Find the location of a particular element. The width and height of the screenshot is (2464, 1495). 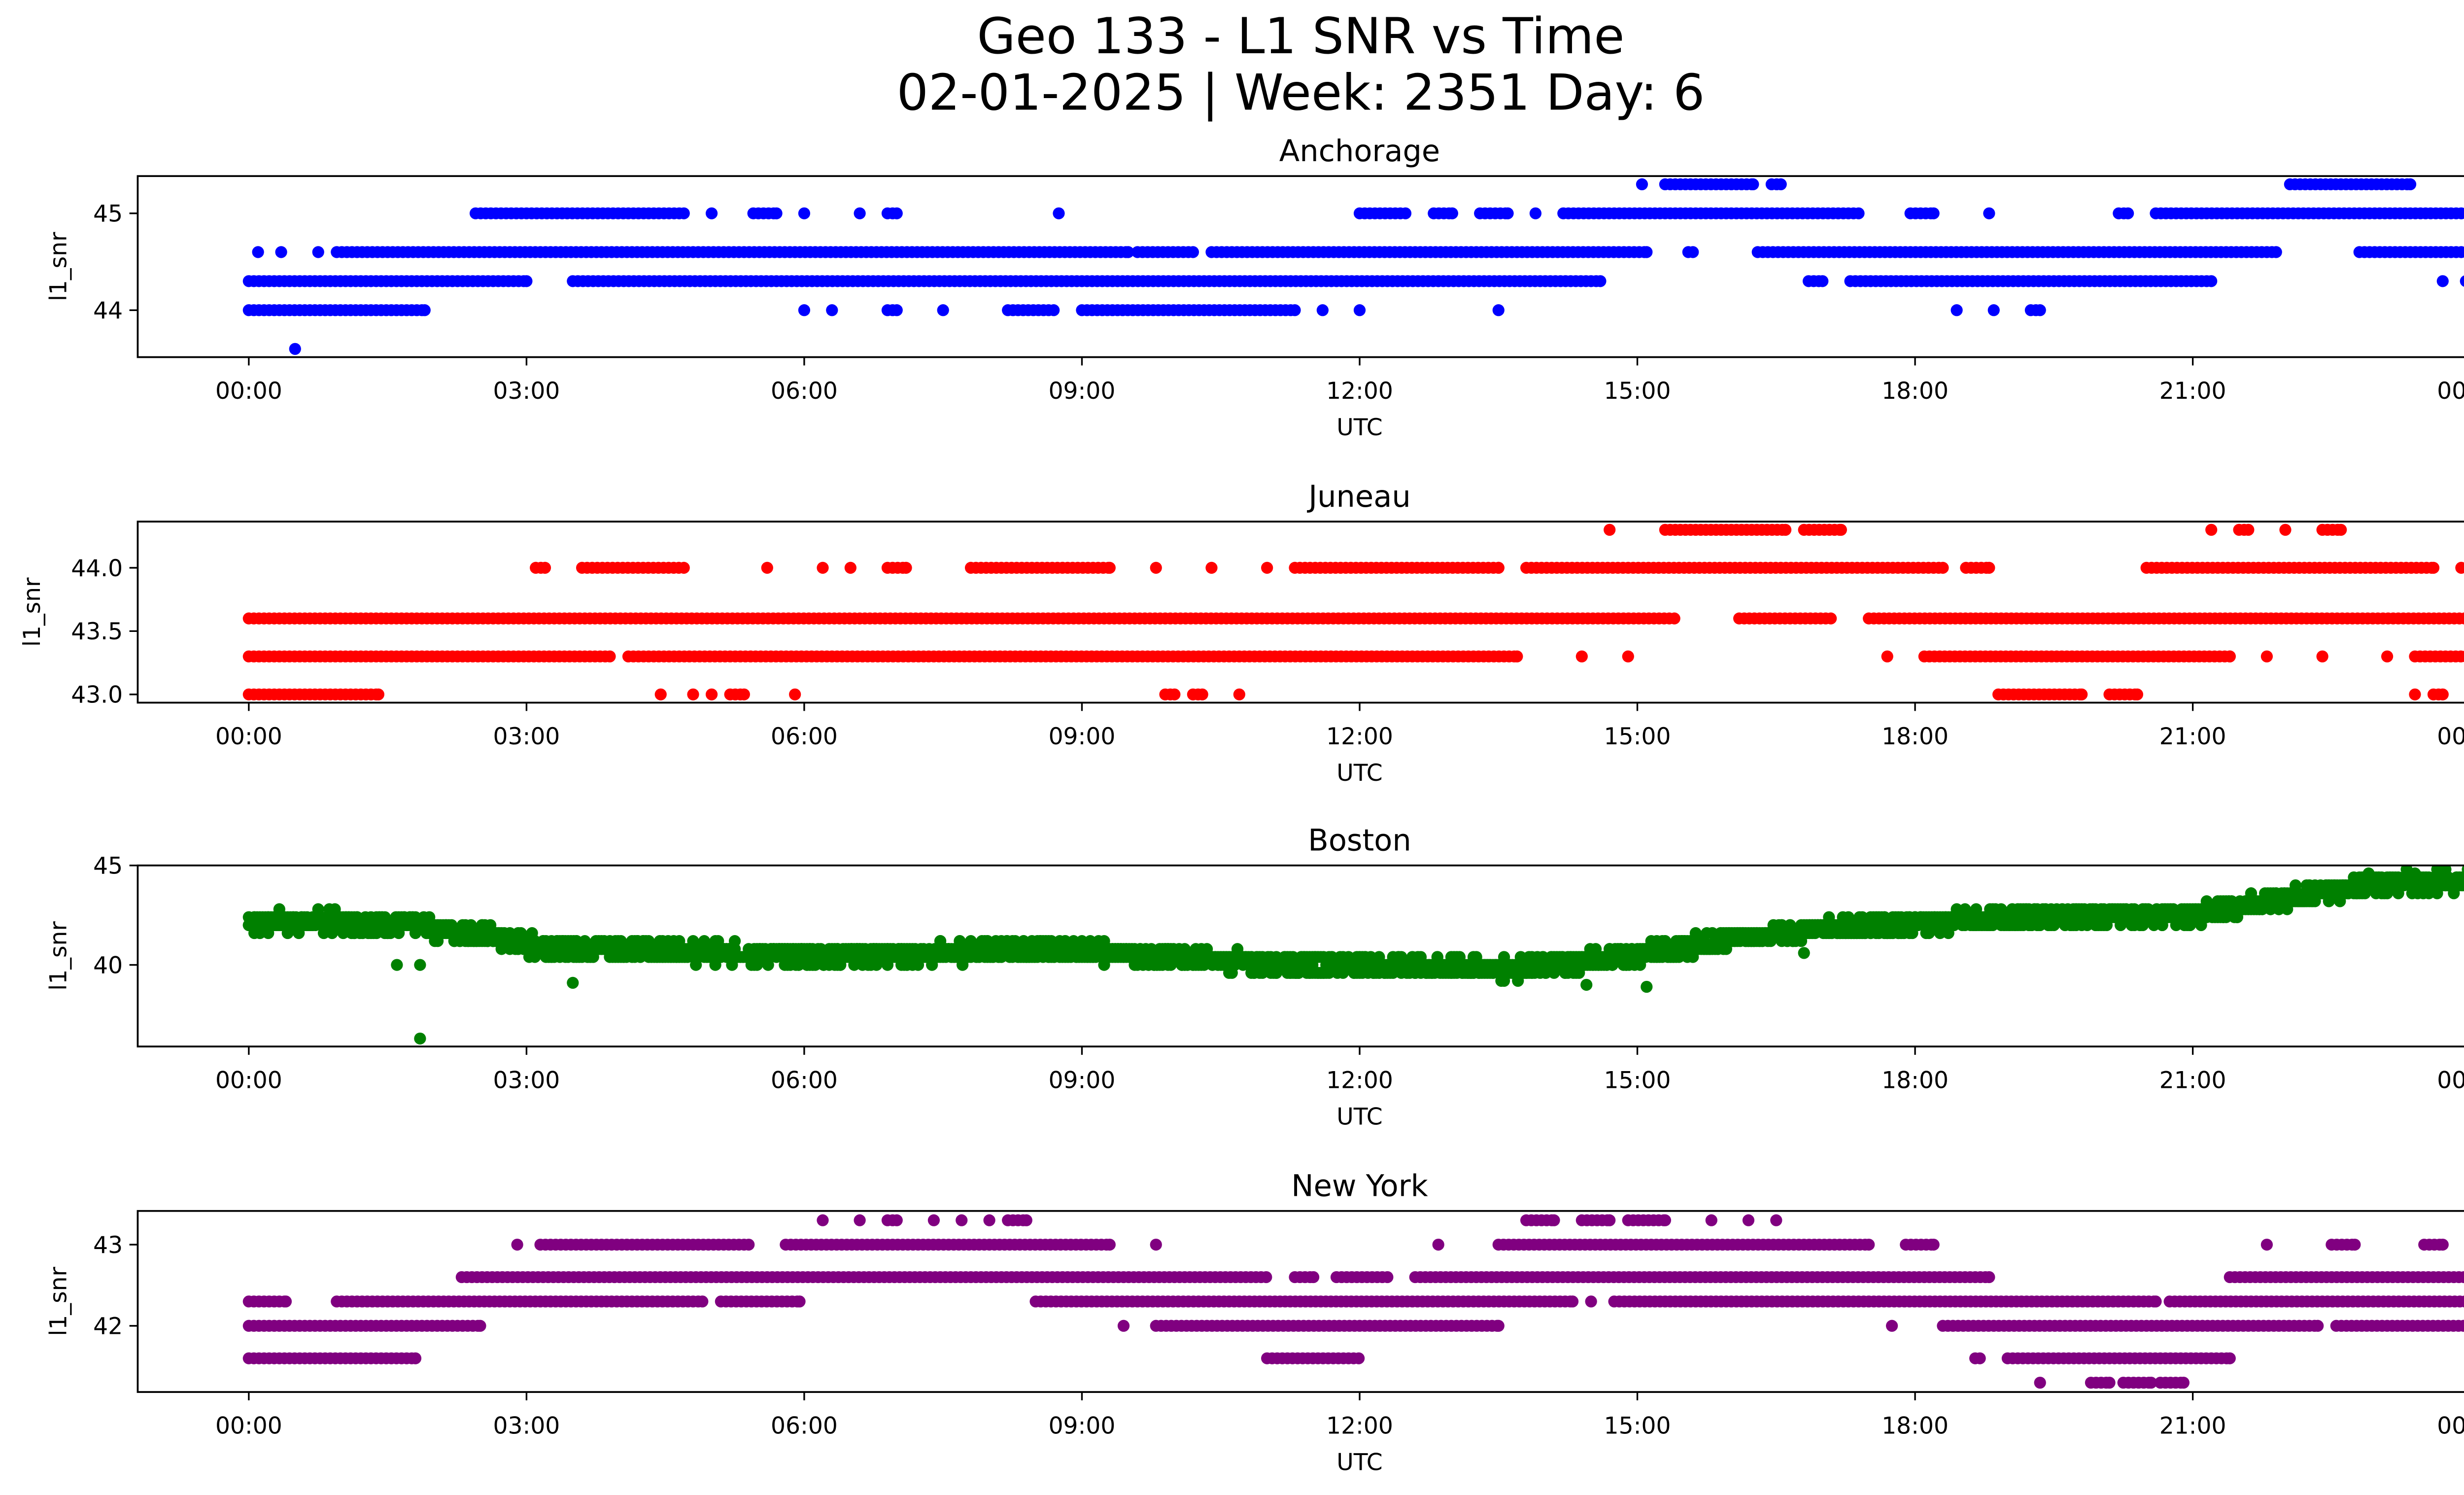

x-tick-label: 21:00 is located at coordinates (2192, 736).